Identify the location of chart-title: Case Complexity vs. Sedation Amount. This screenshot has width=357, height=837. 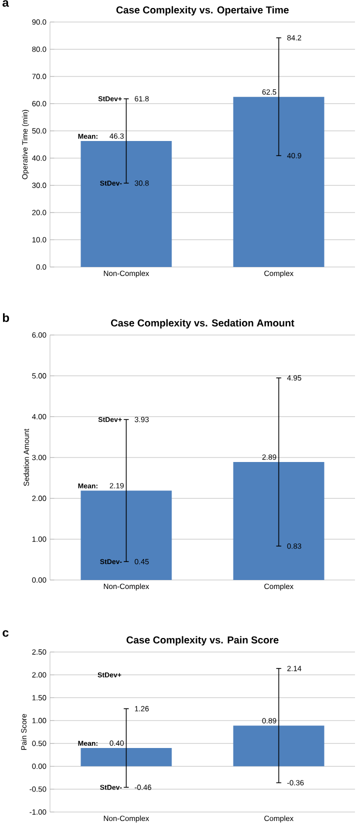
(202, 323).